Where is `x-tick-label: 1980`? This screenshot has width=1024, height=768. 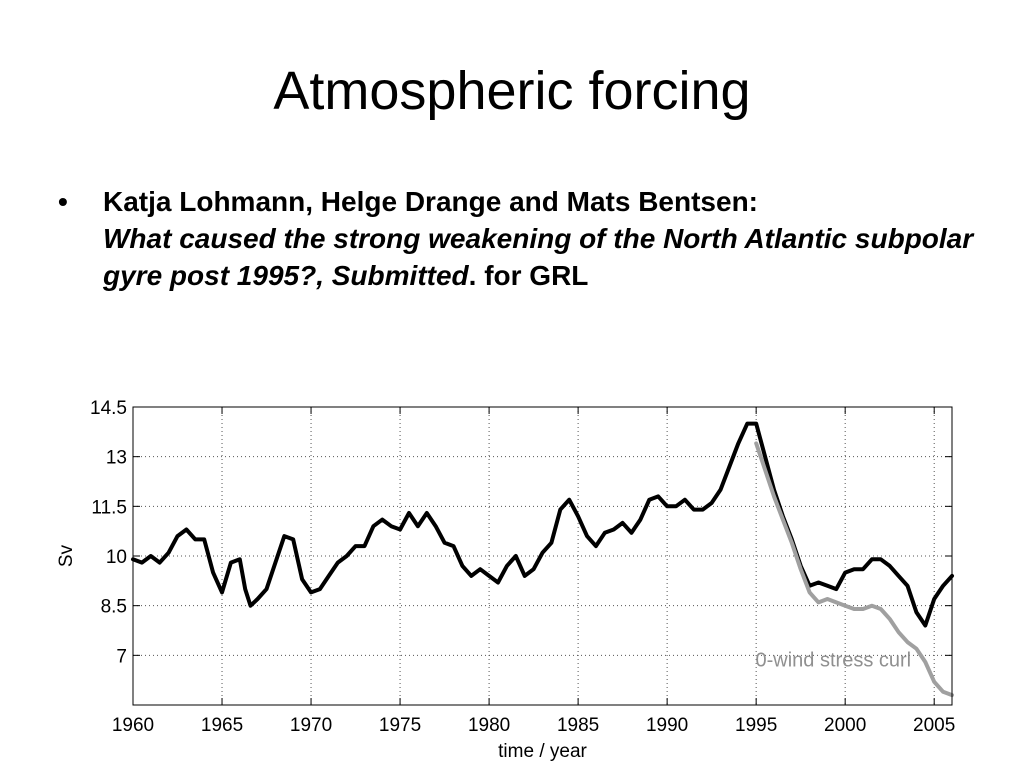
x-tick-label: 1980 is located at coordinates (489, 725).